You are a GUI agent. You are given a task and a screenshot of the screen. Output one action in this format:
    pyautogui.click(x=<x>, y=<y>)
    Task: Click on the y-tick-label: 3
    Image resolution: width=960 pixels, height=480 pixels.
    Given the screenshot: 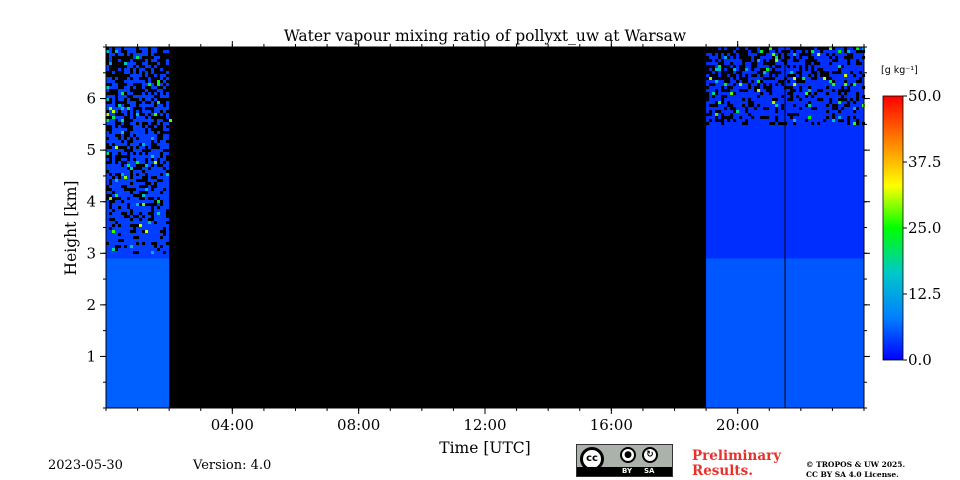 What is the action you would take?
    pyautogui.click(x=91, y=253)
    